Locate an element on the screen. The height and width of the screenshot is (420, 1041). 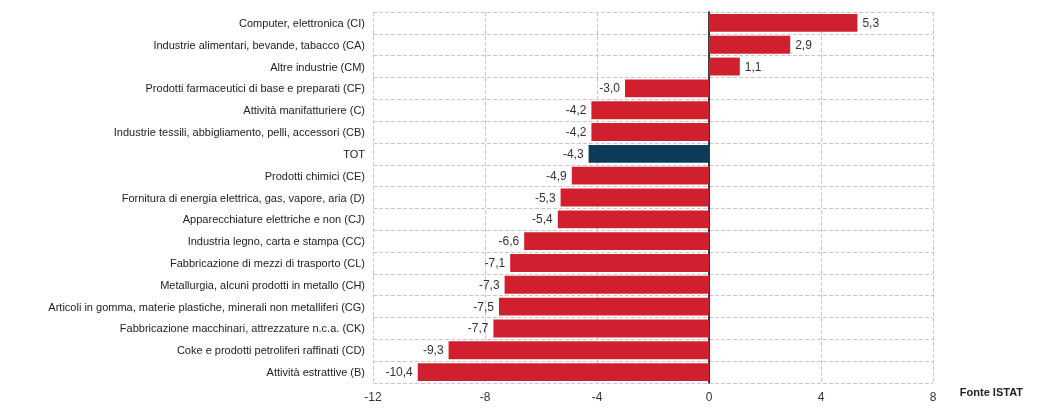
data-label: 2,9 is located at coordinates (804, 44).